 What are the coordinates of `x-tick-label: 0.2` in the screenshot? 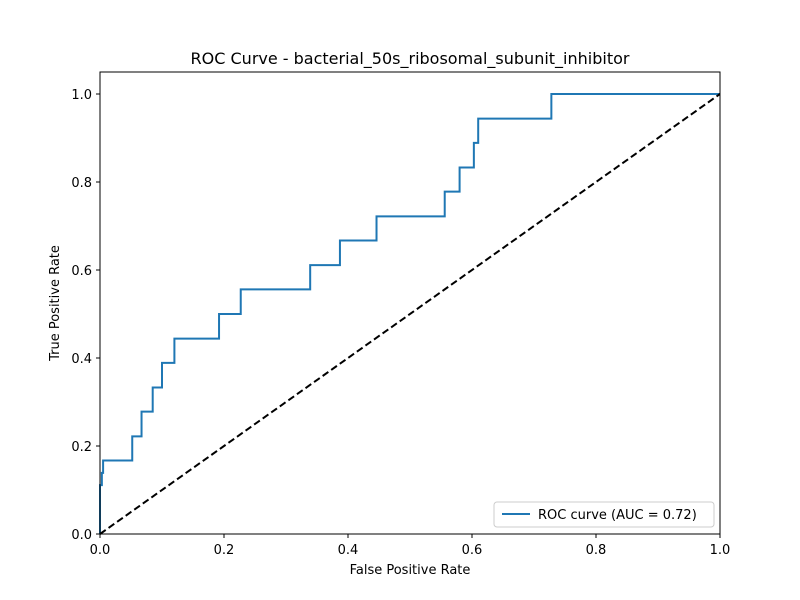 It's located at (224, 550).